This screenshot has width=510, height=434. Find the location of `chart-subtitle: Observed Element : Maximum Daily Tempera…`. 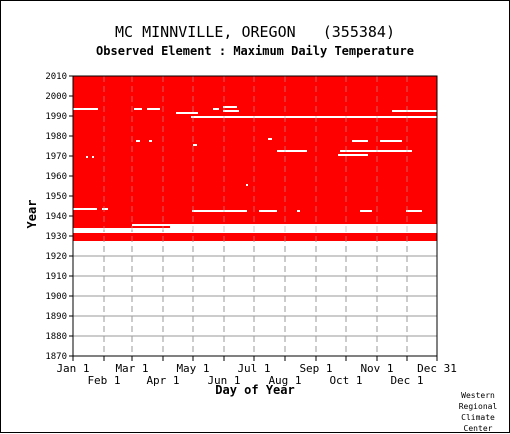

chart-subtitle: Observed Element : Maximum Daily Tempera… is located at coordinates (255, 51).